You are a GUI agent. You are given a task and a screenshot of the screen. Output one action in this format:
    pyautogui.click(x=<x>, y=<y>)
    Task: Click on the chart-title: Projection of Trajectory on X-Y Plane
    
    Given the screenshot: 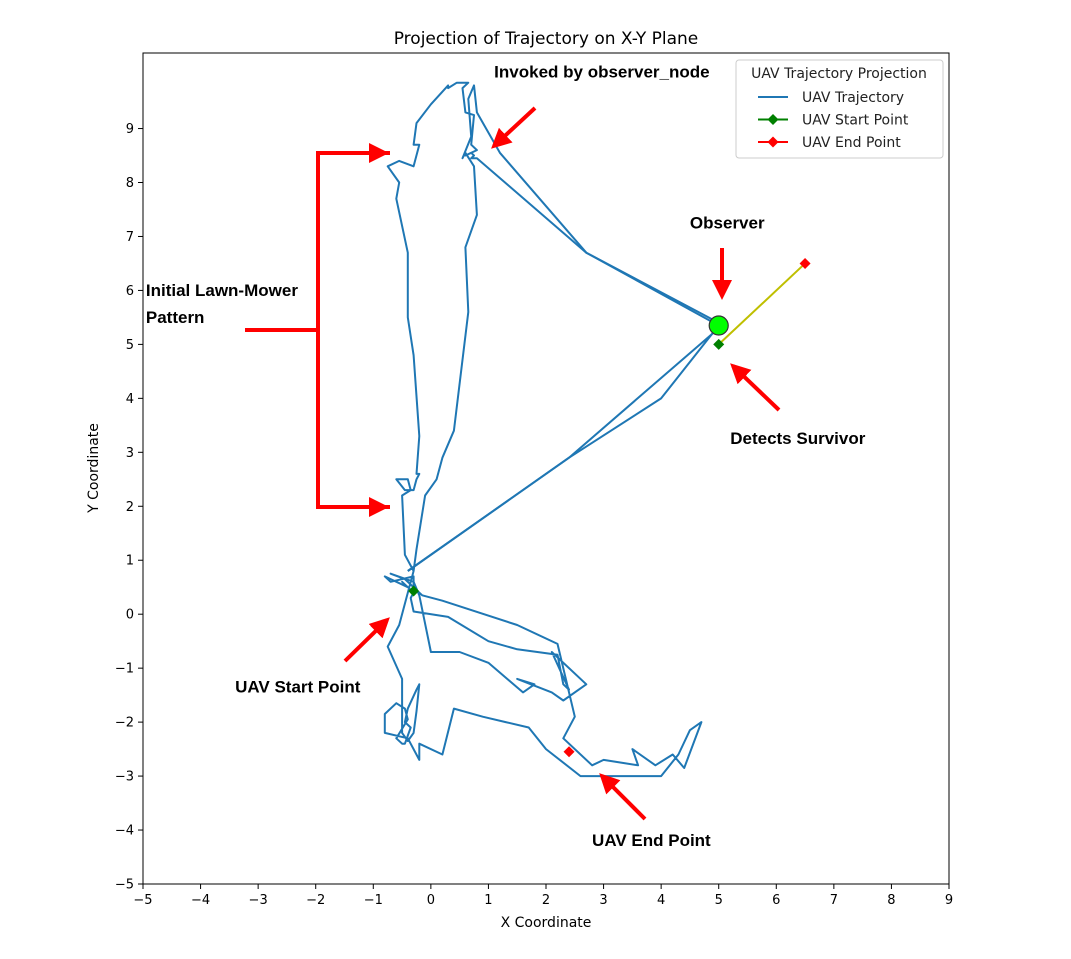 What is the action you would take?
    pyautogui.click(x=546, y=39)
    